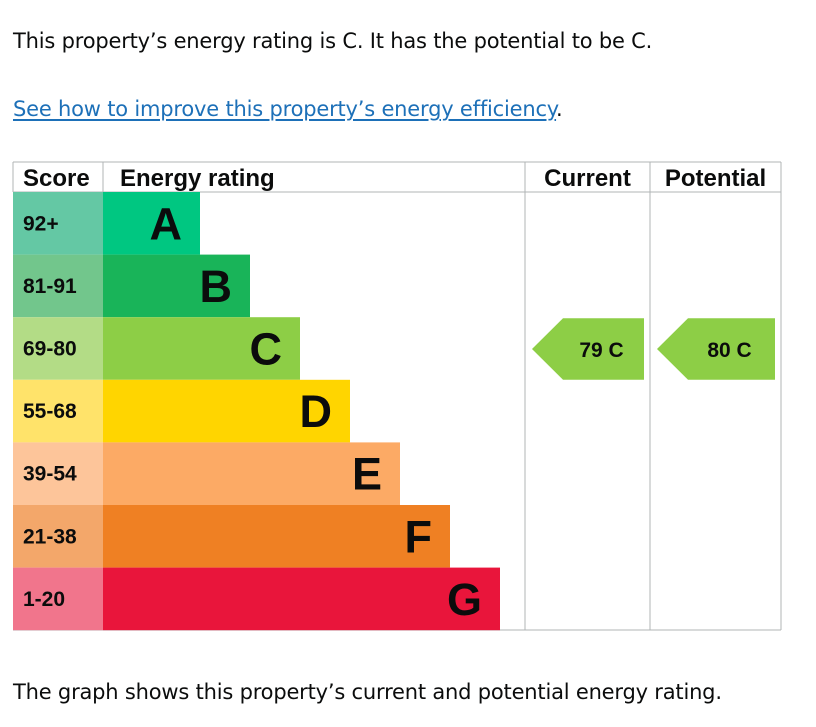 The height and width of the screenshot is (727, 816). I want to click on chart-headers: Score Energy rating Current Potential, so click(394, 178).